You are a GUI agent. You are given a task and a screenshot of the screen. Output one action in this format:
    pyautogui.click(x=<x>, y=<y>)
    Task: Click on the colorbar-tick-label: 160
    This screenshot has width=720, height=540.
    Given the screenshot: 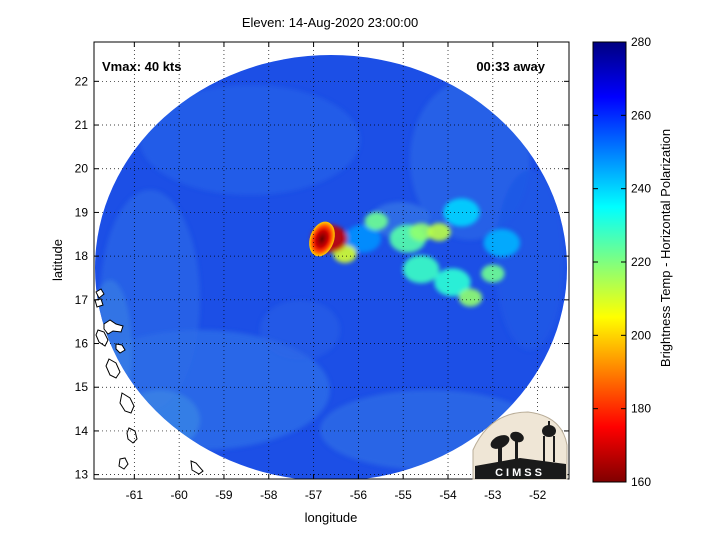 What is the action you would take?
    pyautogui.click(x=641, y=482)
    